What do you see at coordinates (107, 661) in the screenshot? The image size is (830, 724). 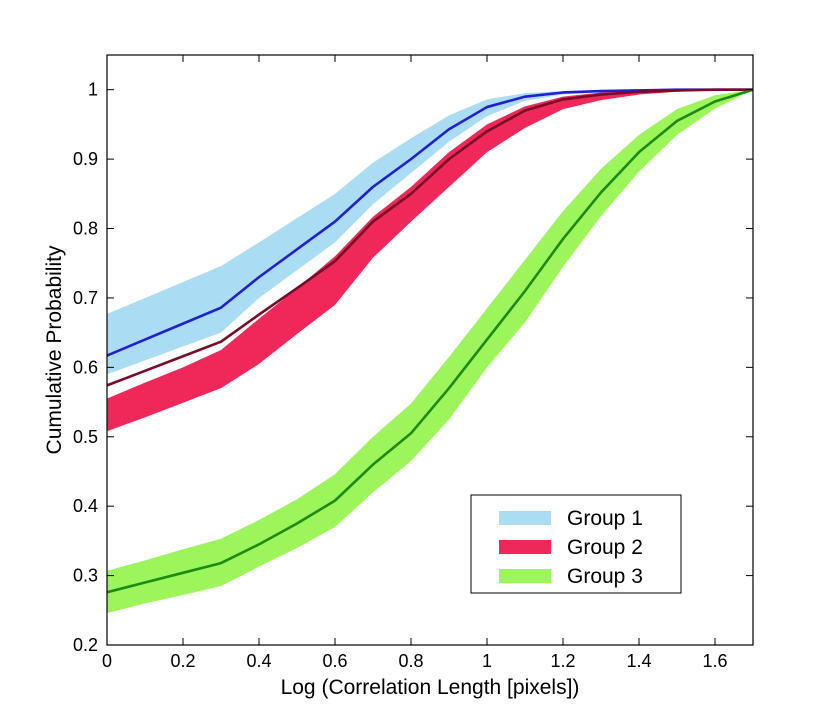 I see `x-tick-label: 0` at bounding box center [107, 661].